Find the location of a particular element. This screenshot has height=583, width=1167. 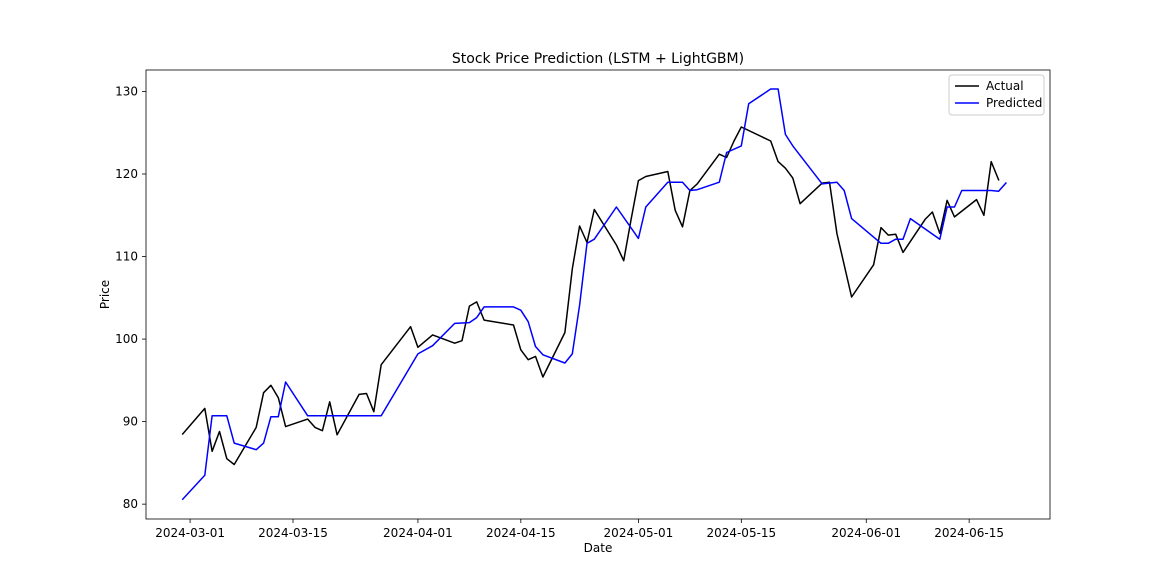

y-axis-label: Price is located at coordinates (105, 294).